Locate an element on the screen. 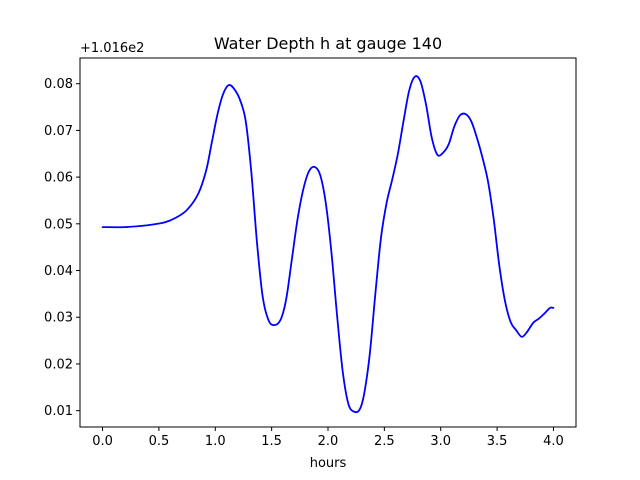 Image resolution: width=640 pixels, height=480 pixels. y-tick-label: 0.02 is located at coordinates (58, 364).